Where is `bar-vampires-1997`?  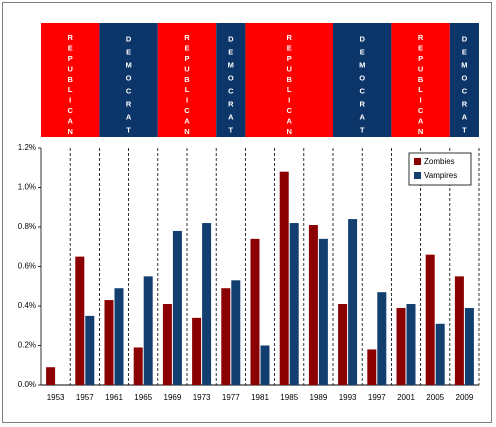
bar-vampires-1997 is located at coordinates (382, 338).